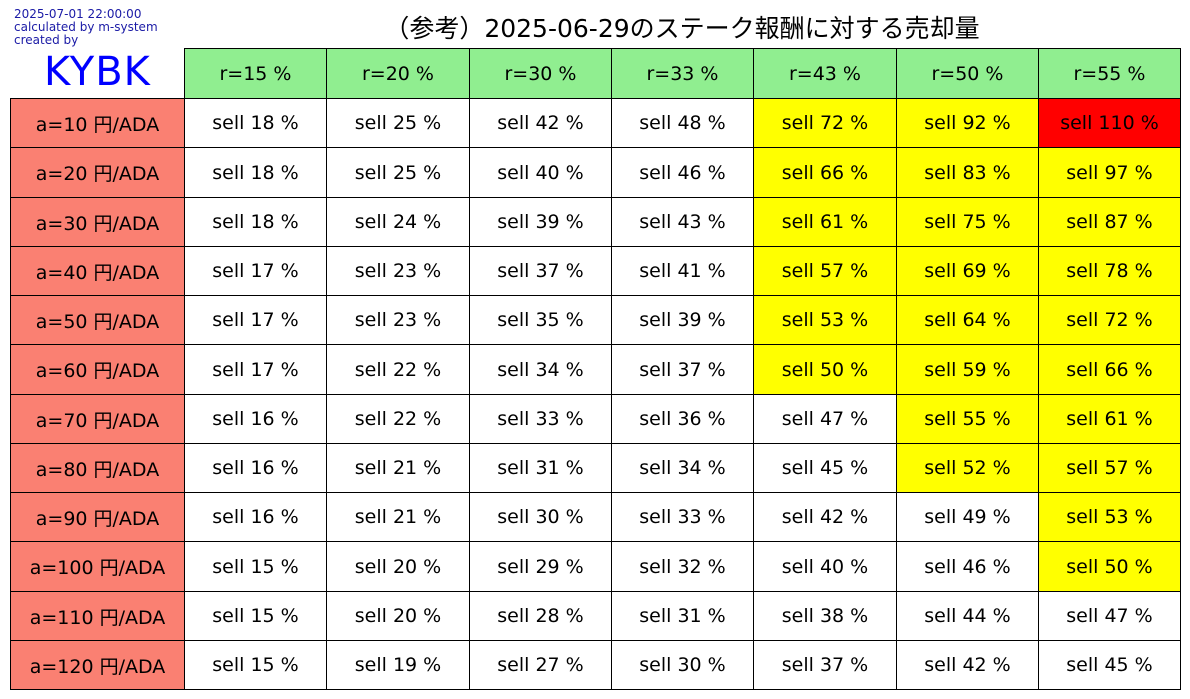 This screenshot has width=1190, height=699. I want to click on column-header: r=33 %, so click(682, 73).